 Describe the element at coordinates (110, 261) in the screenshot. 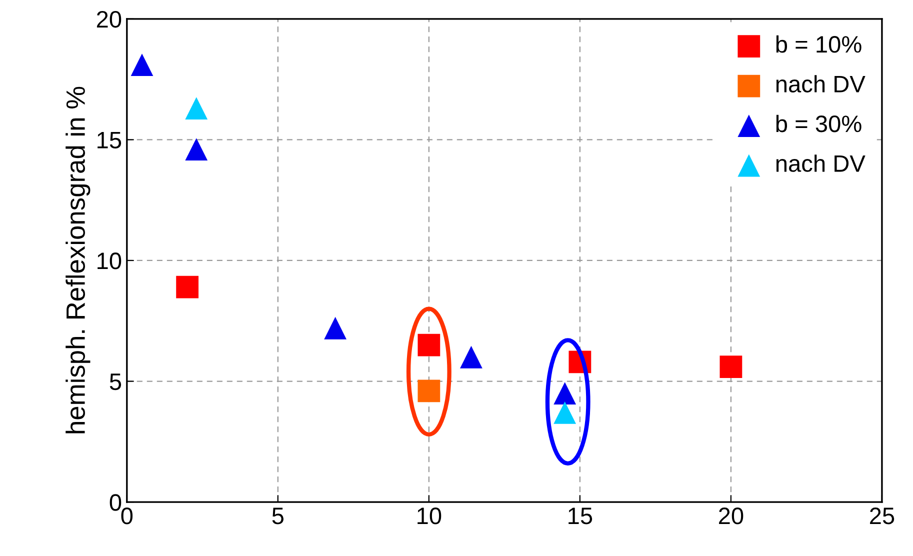

I see `y-tick-label: 10` at that location.